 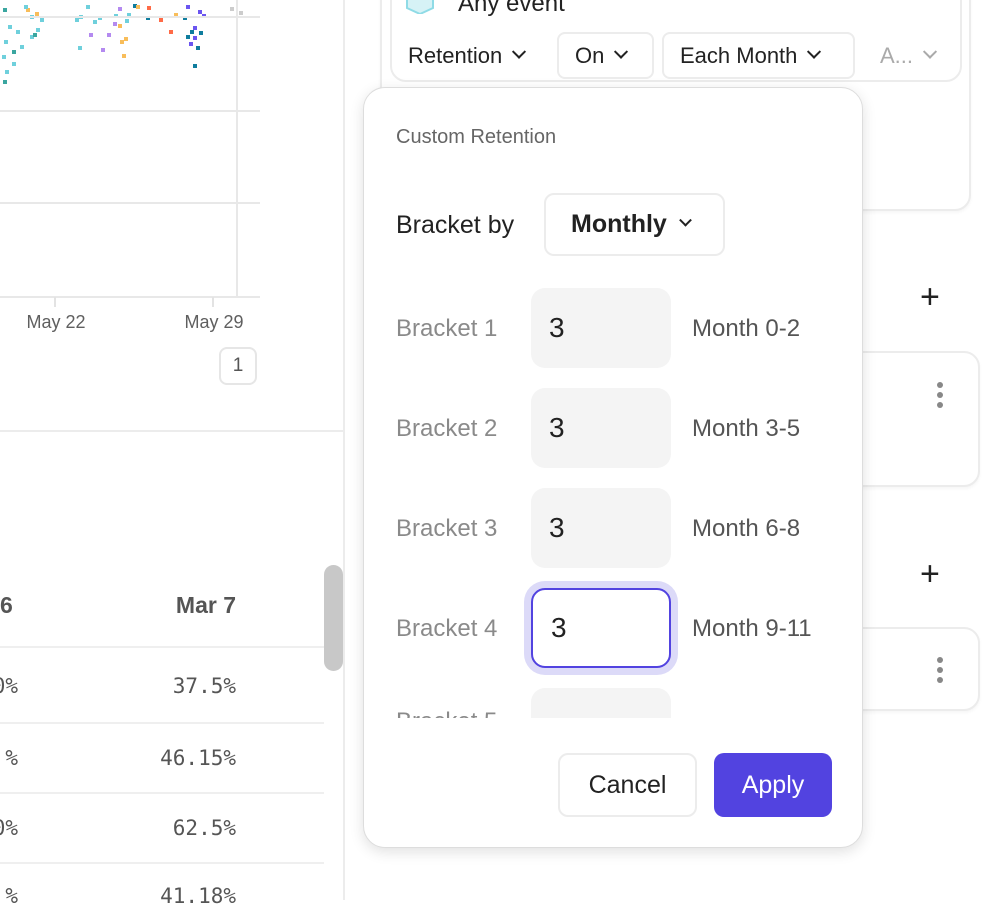 I want to click on table-cell: 41.18%, so click(x=198, y=896).